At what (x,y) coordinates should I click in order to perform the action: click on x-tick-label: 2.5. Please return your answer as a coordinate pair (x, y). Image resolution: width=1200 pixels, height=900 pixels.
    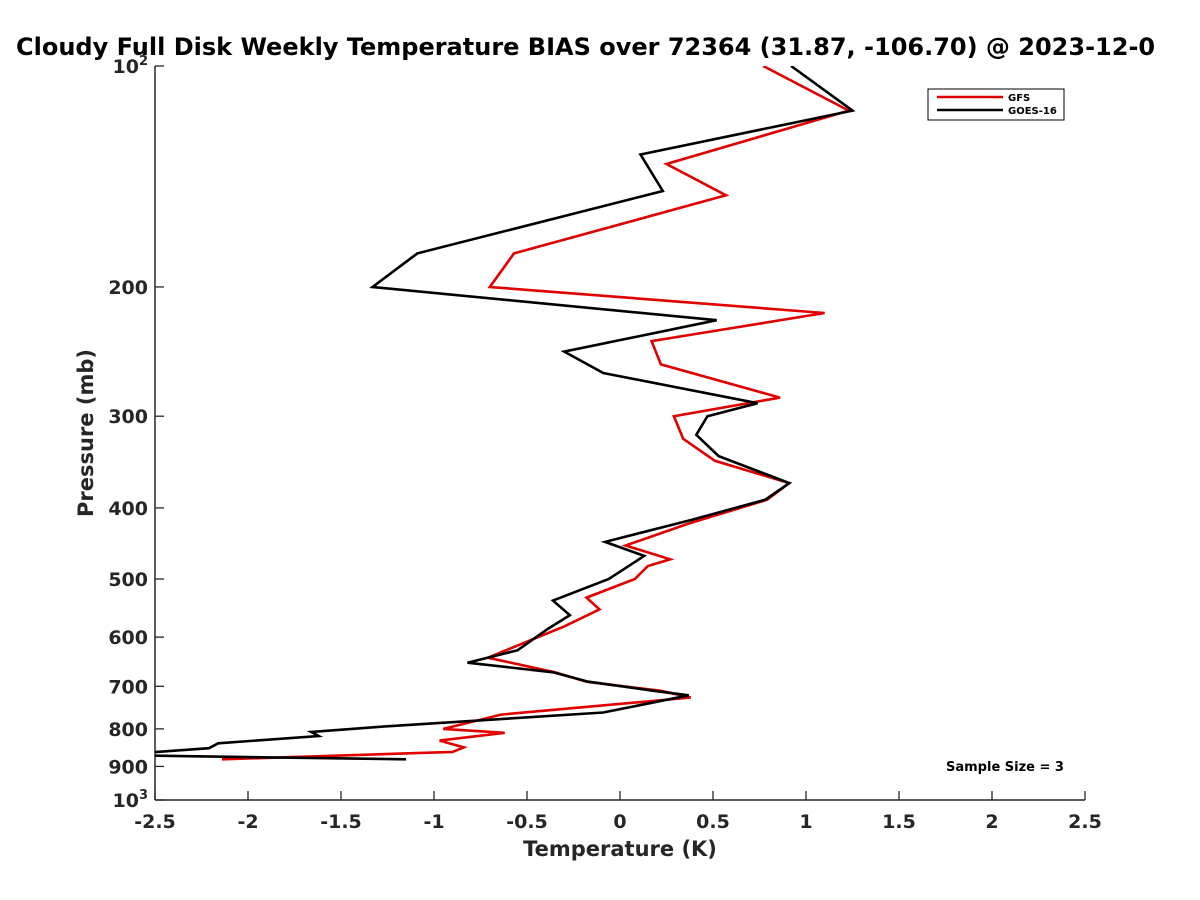
    Looking at the image, I should click on (1085, 822).